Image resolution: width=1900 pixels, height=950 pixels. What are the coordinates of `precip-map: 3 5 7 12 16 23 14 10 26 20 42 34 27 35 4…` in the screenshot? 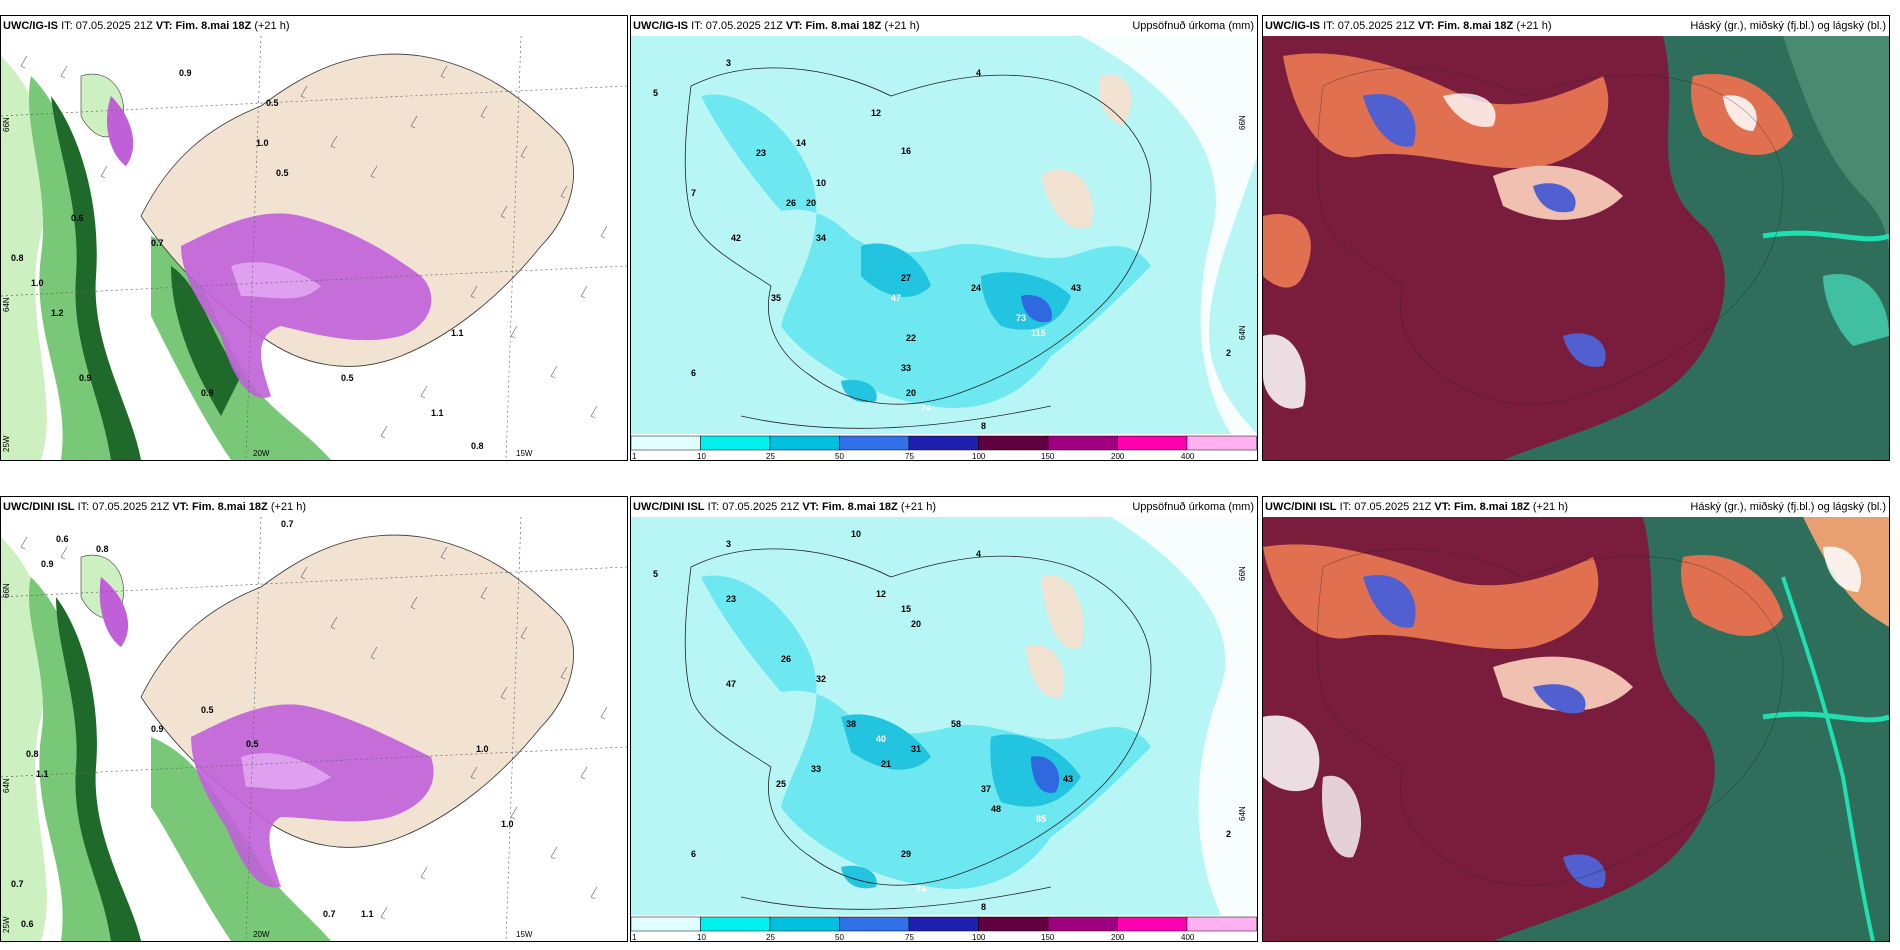 It's located at (944, 235).